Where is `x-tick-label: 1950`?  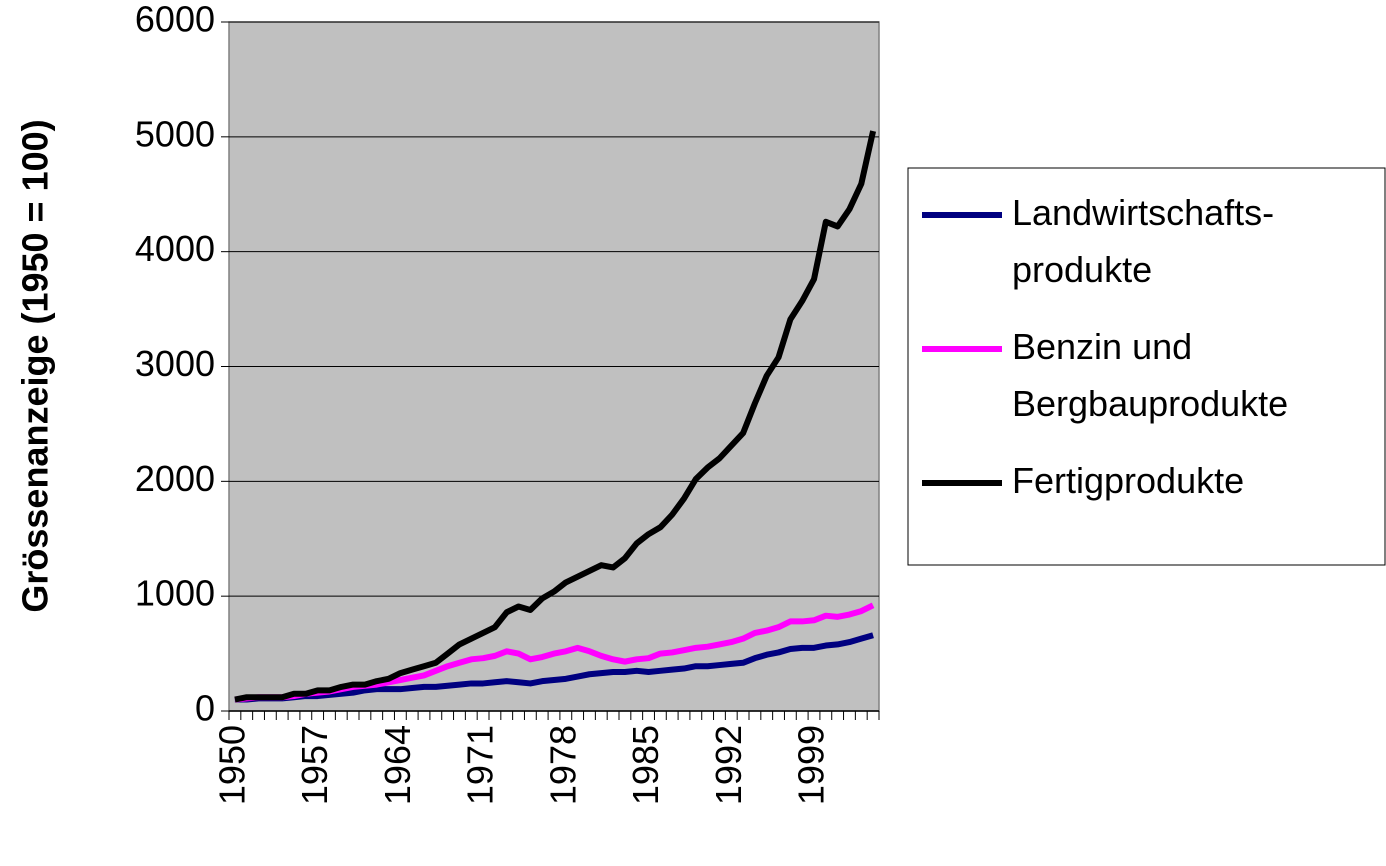
x-tick-label: 1950 is located at coordinates (231, 765).